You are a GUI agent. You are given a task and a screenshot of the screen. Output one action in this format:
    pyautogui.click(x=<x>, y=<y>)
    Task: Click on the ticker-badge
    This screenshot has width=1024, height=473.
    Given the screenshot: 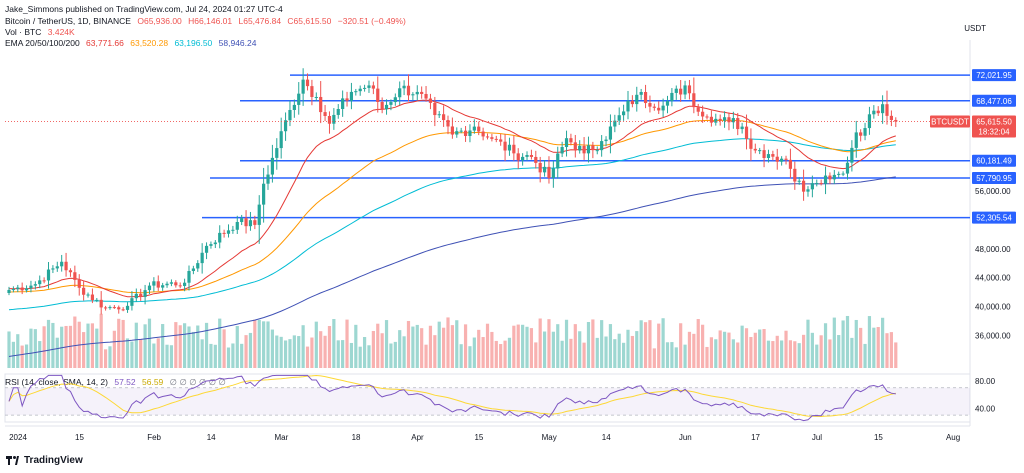 What is the action you would take?
    pyautogui.click(x=950, y=121)
    